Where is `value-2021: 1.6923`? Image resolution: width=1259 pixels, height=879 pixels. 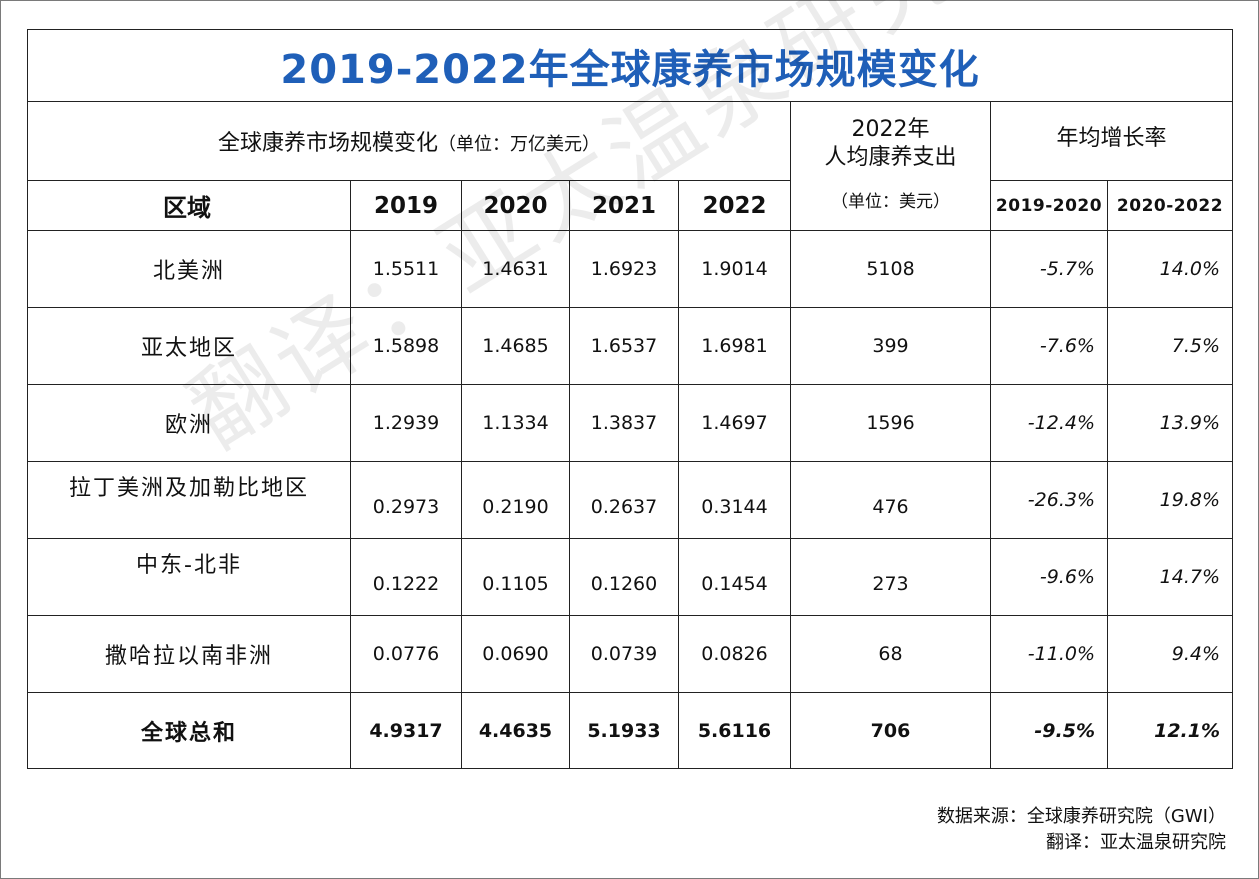
value-2021: 1.6923 is located at coordinates (624, 269).